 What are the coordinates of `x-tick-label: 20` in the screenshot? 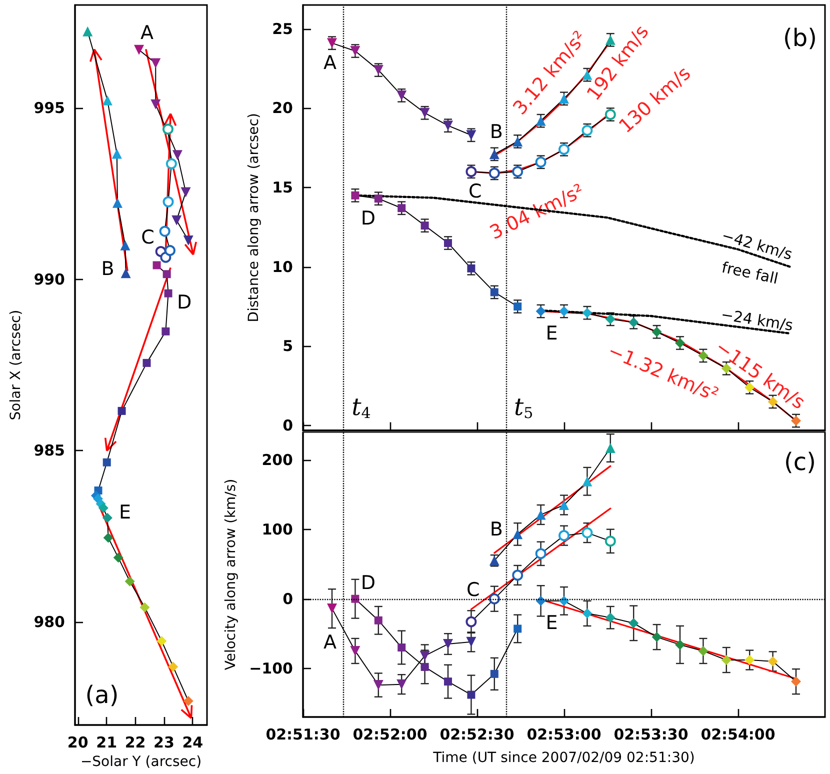 It's located at (77, 743).